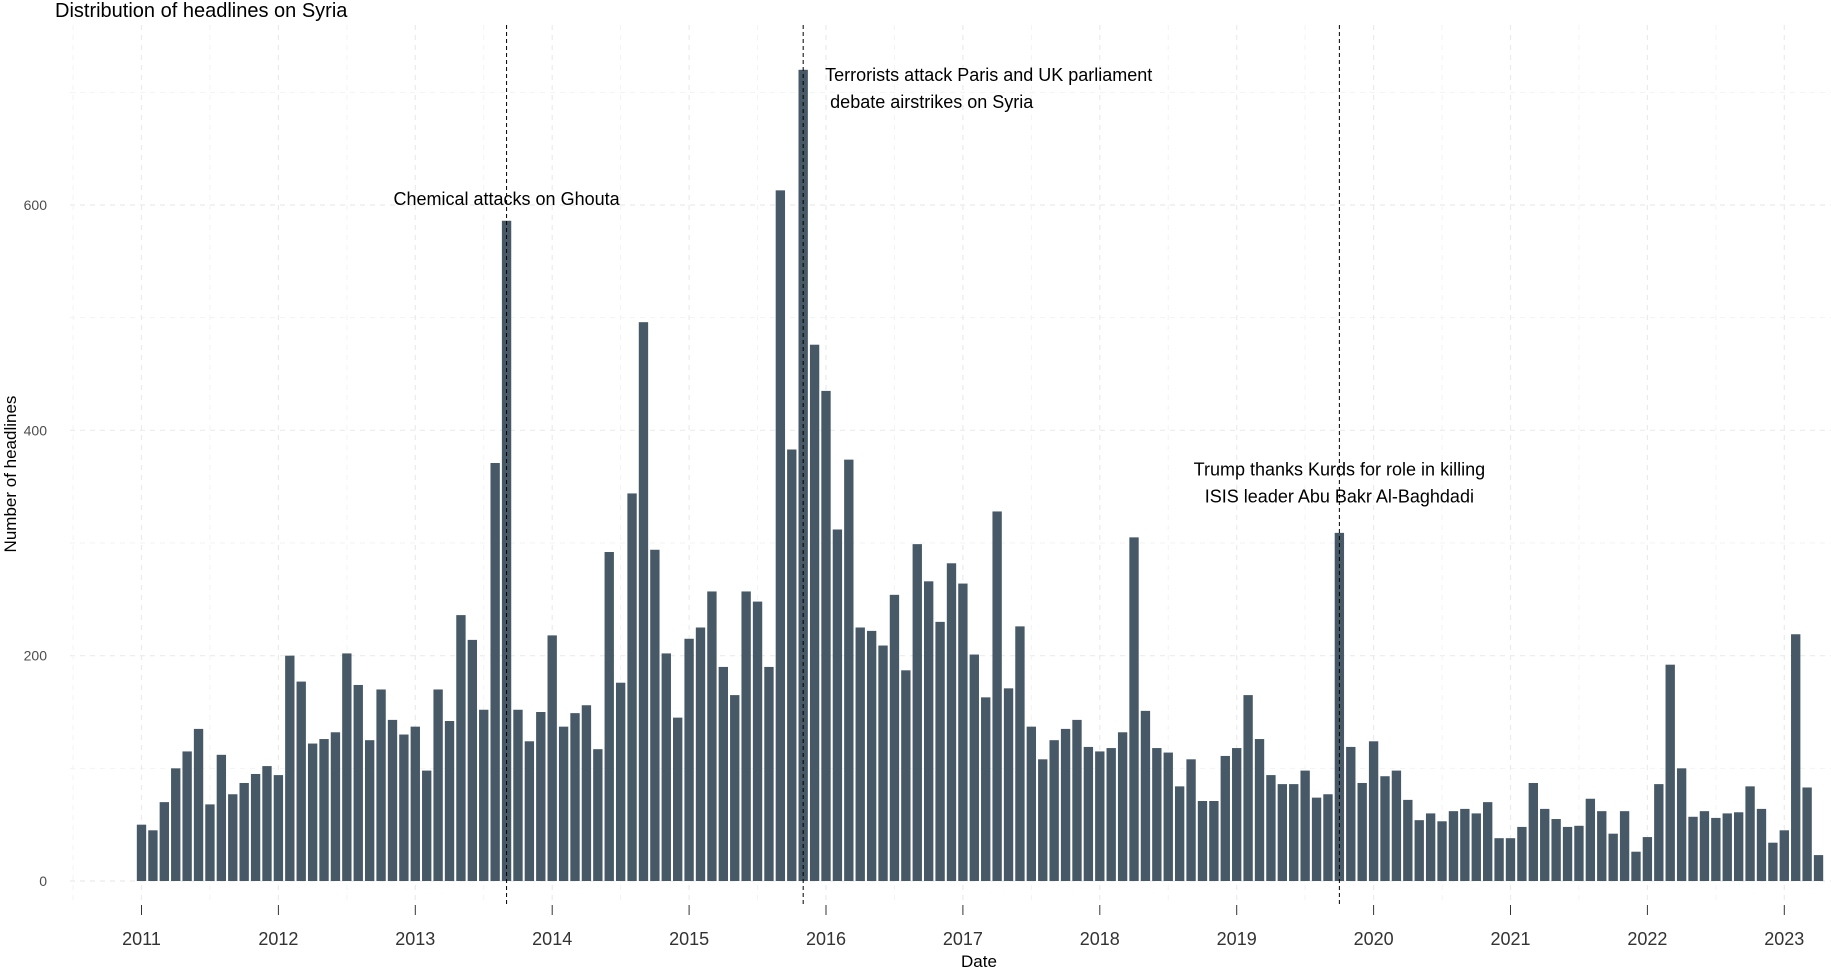  Describe the element at coordinates (415, 939) in the screenshot. I see `x-tick-label: 2013` at that location.